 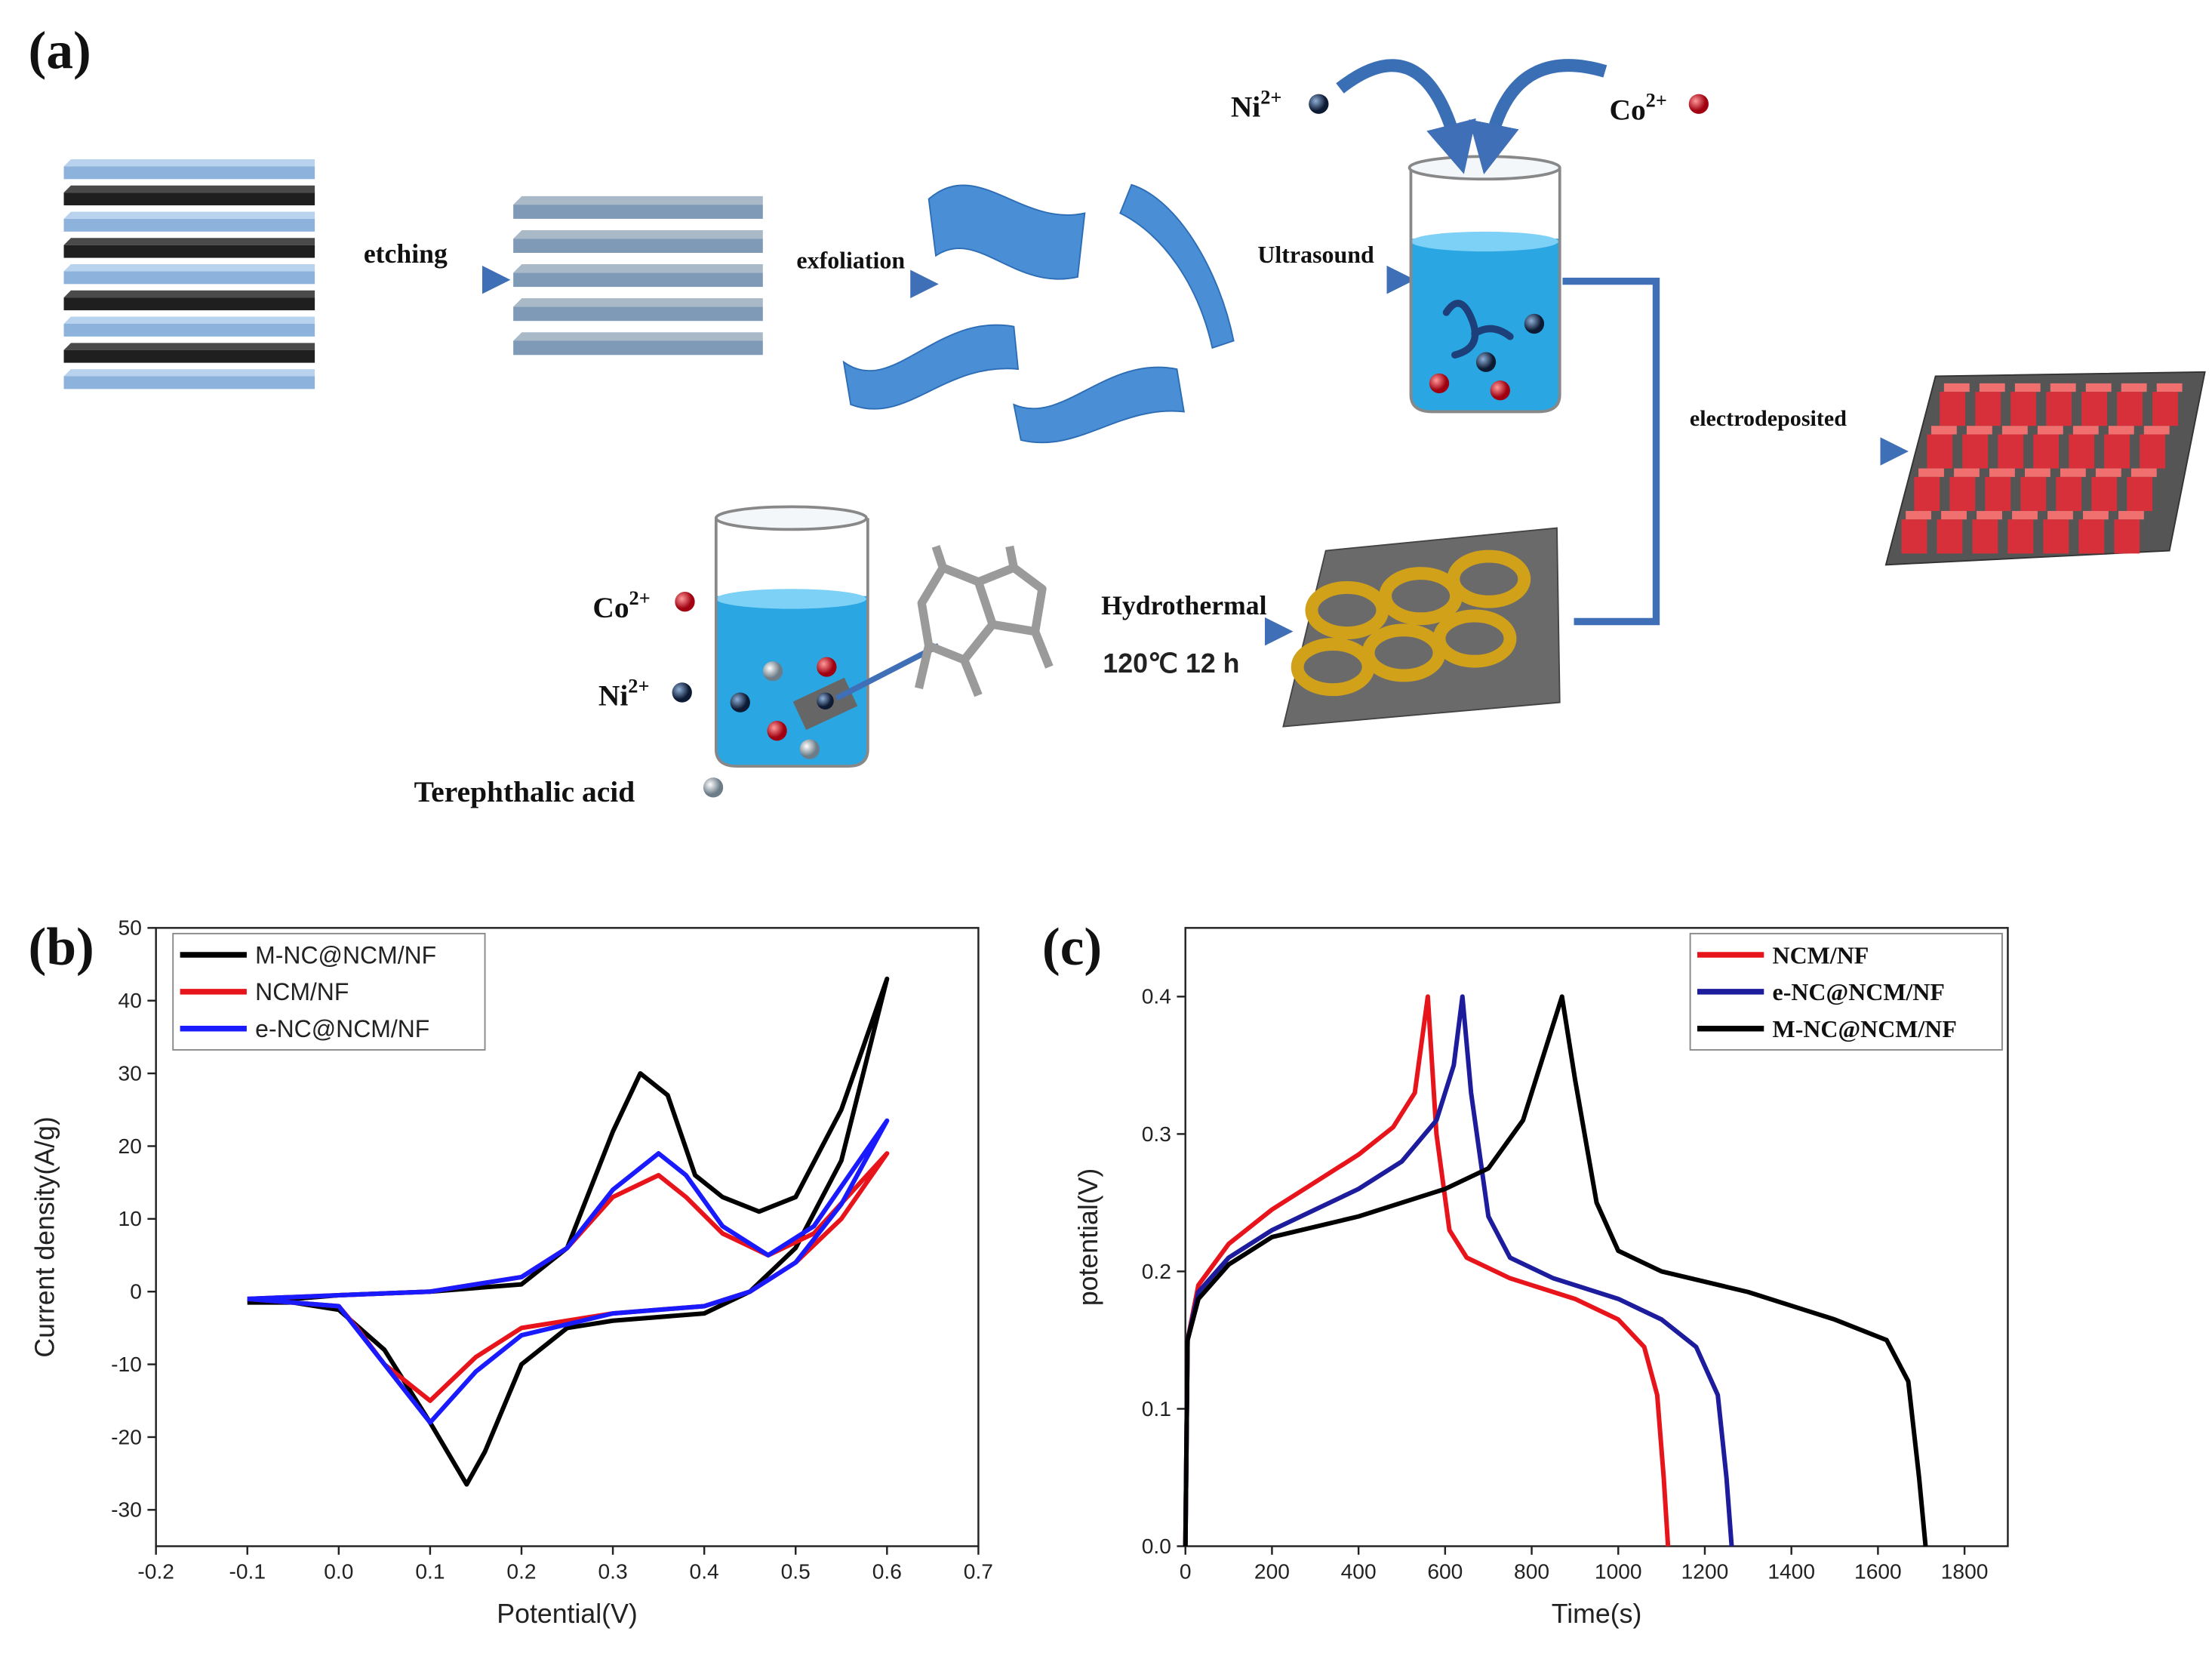 I want to click on x-tick-label: 0.7, so click(x=979, y=1571).